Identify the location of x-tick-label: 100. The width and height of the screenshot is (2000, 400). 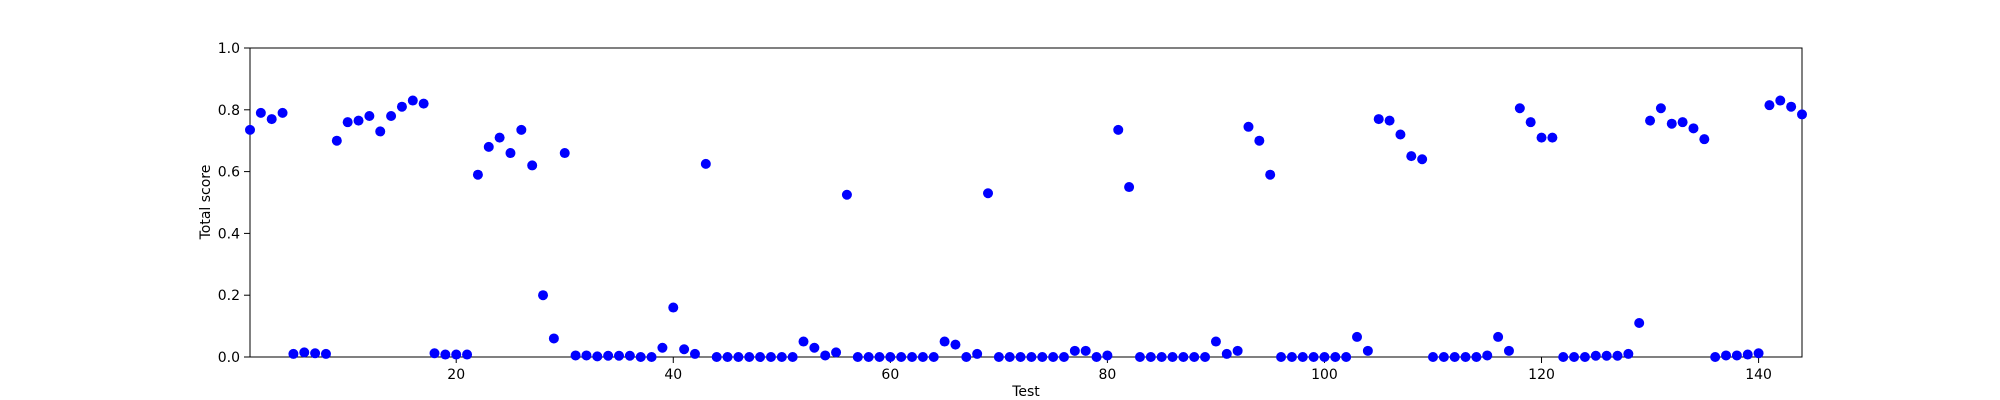
(1324, 375).